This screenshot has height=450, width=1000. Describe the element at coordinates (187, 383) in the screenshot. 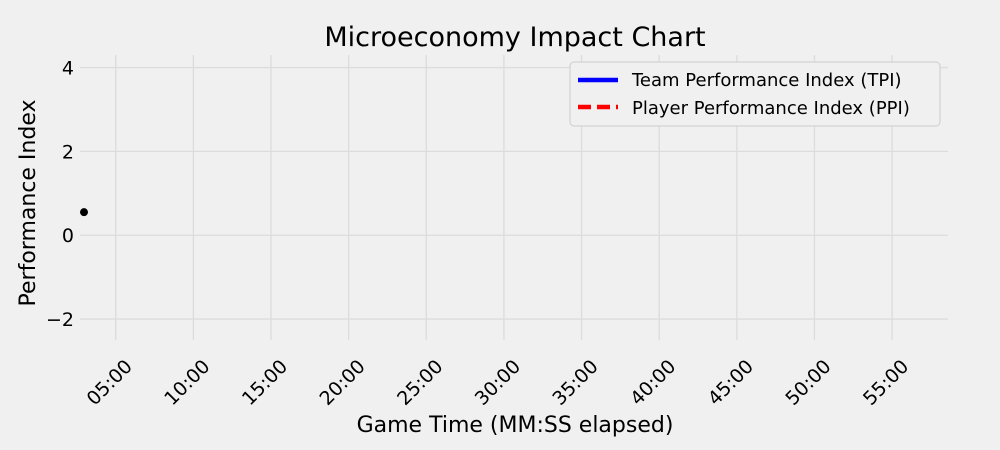

I see `x-tick-label: 10:00` at that location.